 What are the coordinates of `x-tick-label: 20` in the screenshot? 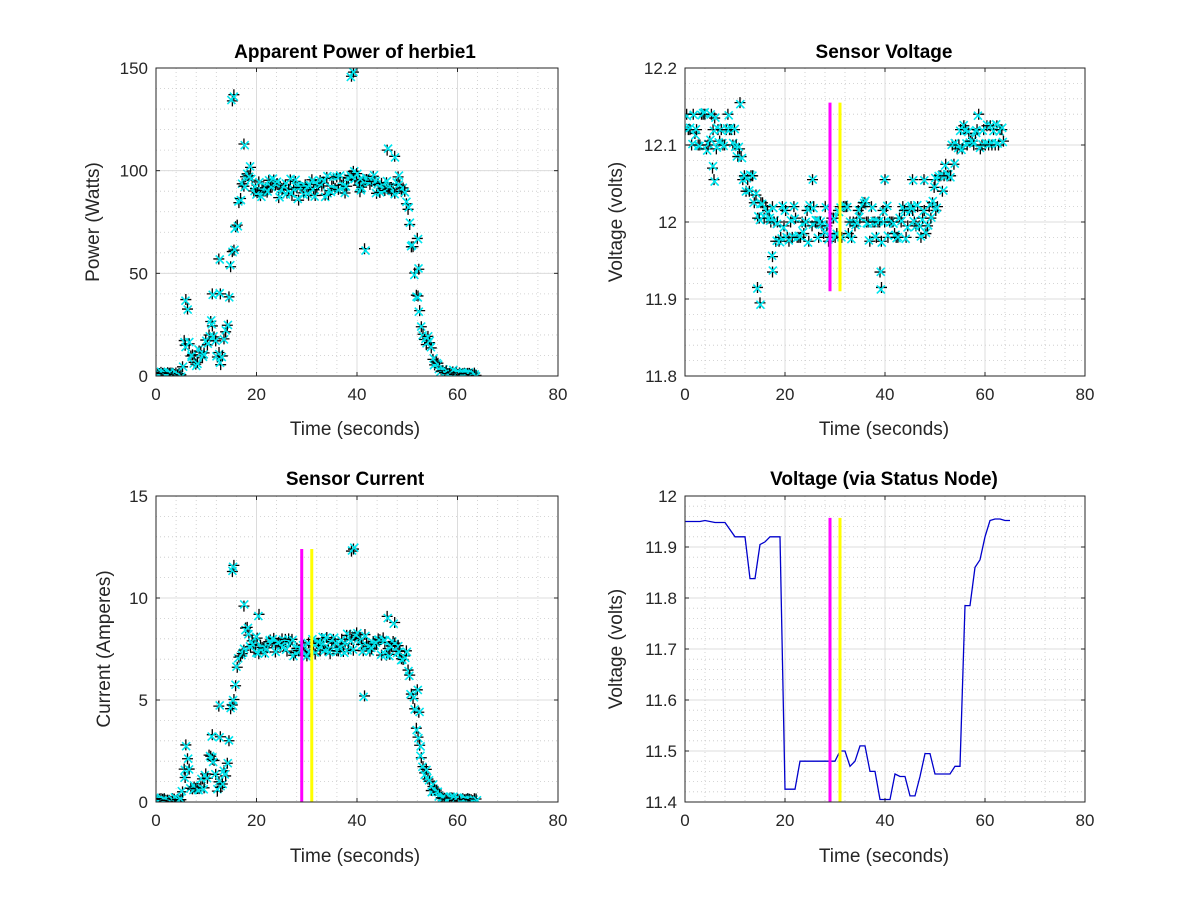 It's located at (256, 820).